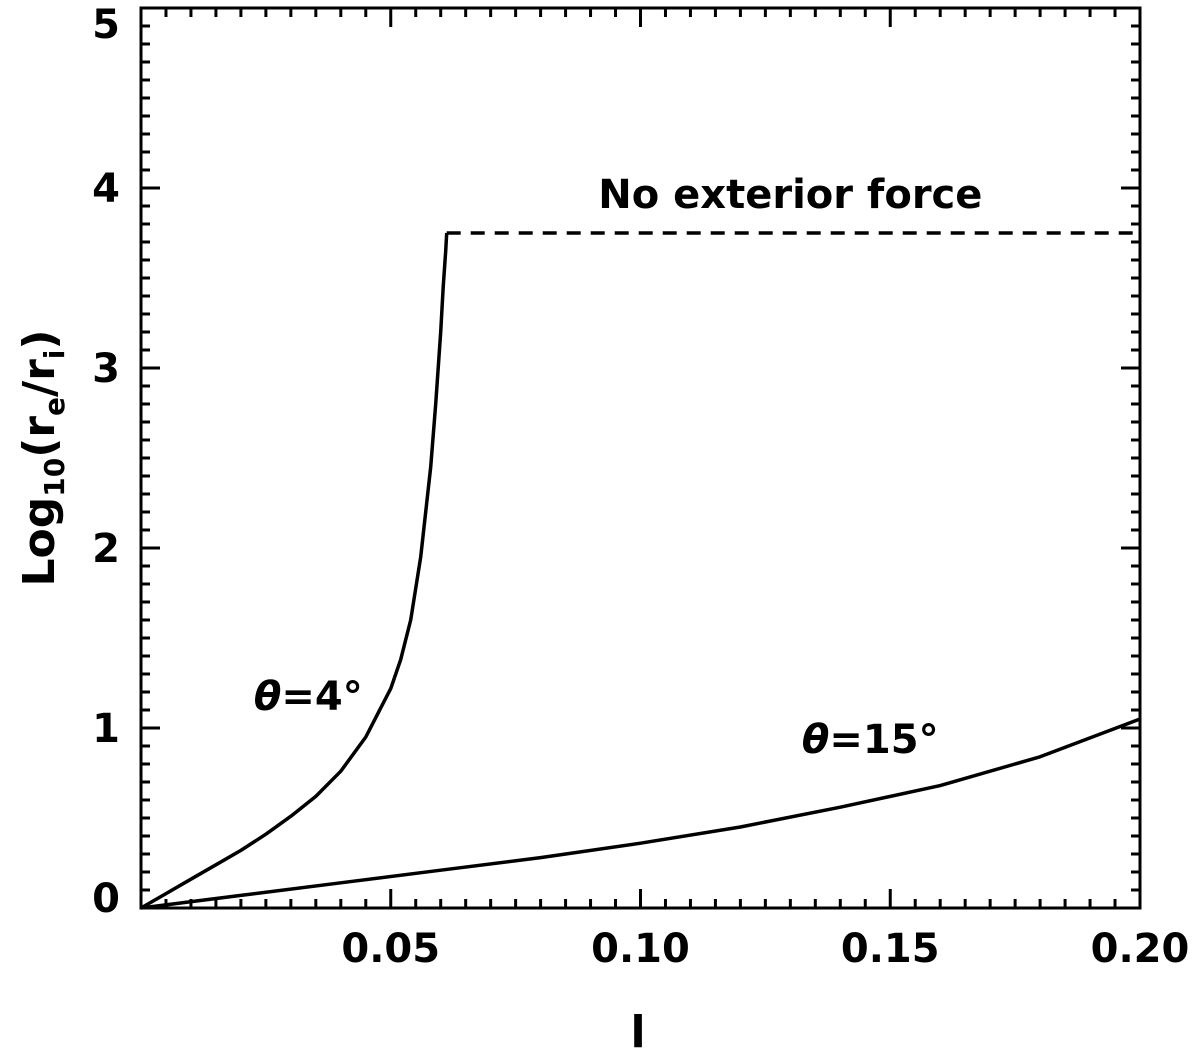 This screenshot has height=1052, width=1200. Describe the element at coordinates (883, 740) in the screenshot. I see `annotation-value: =15°` at that location.